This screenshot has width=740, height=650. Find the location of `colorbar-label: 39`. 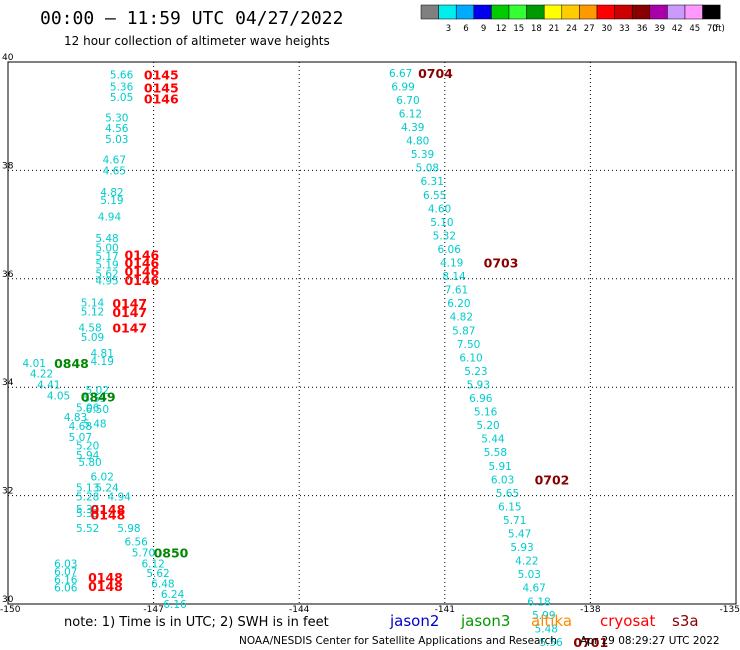

colorbar-label: 39 is located at coordinates (659, 29).